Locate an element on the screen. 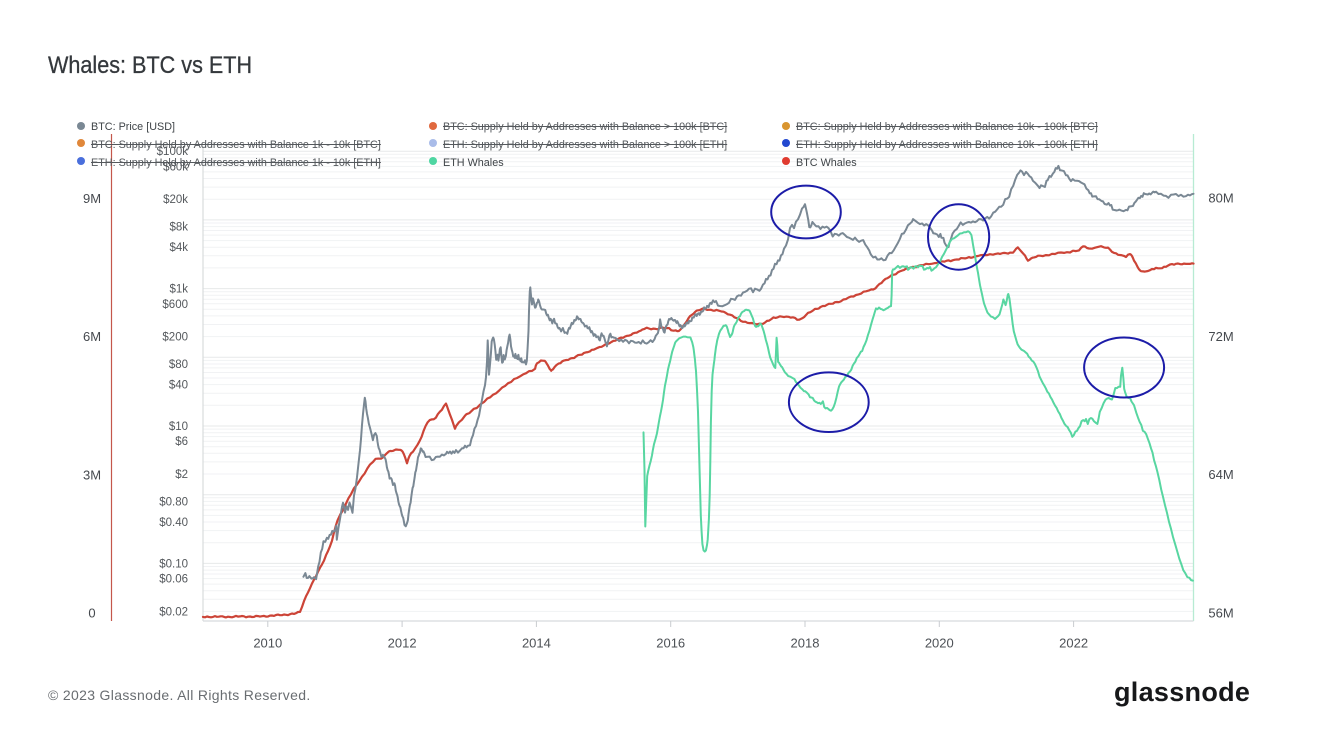  svg-text: $1k is located at coordinates (178, 290).